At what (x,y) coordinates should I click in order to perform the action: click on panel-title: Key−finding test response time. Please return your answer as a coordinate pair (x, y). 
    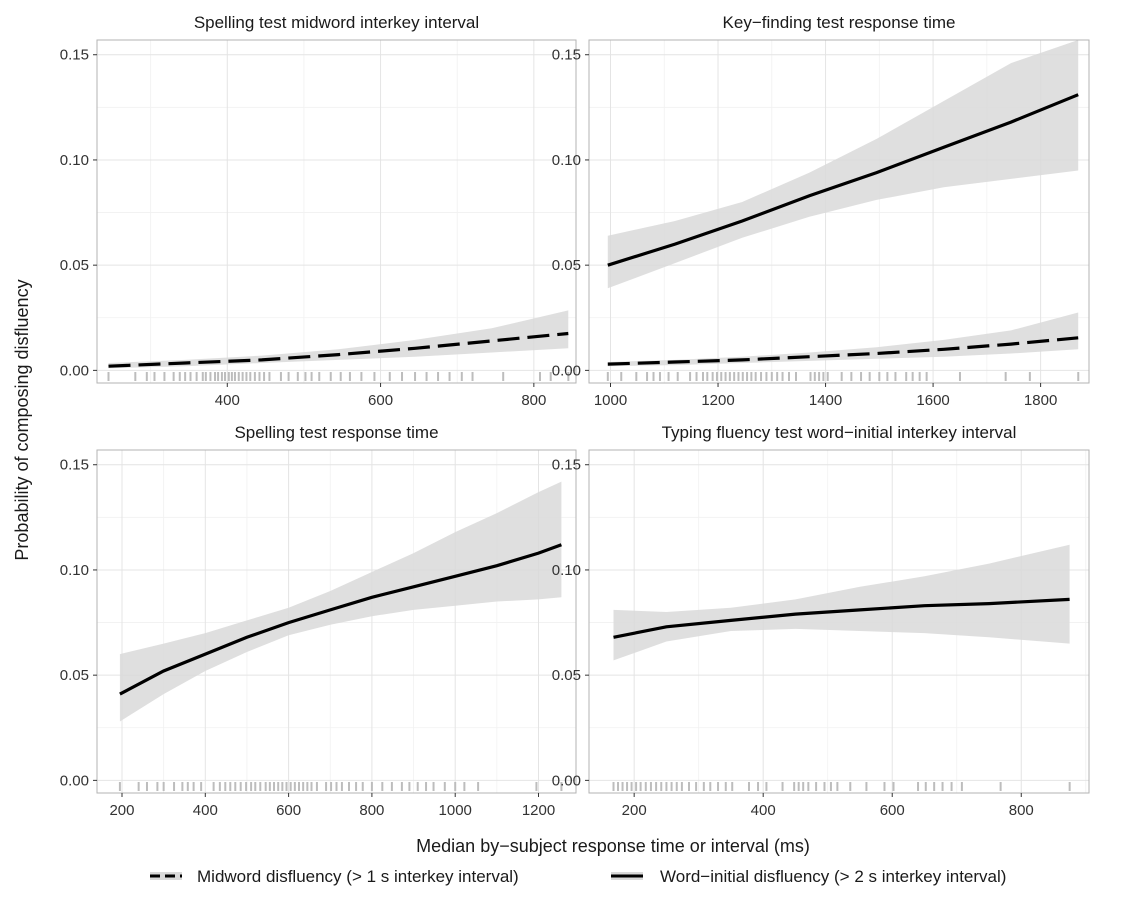
    Looking at the image, I should click on (839, 22).